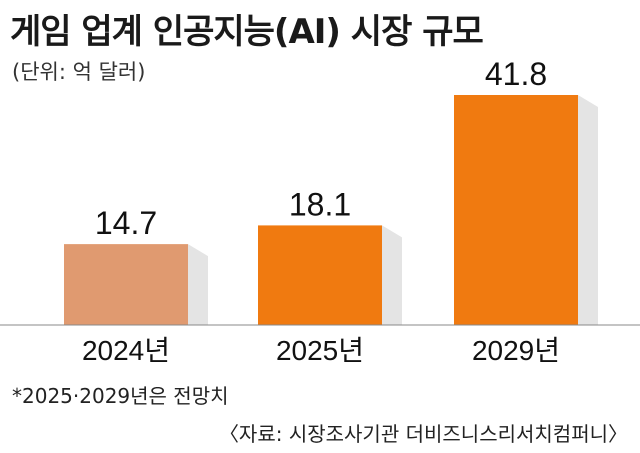 The image size is (640, 453). I want to click on unit-label: (단위: 억 달러), so click(79, 72).